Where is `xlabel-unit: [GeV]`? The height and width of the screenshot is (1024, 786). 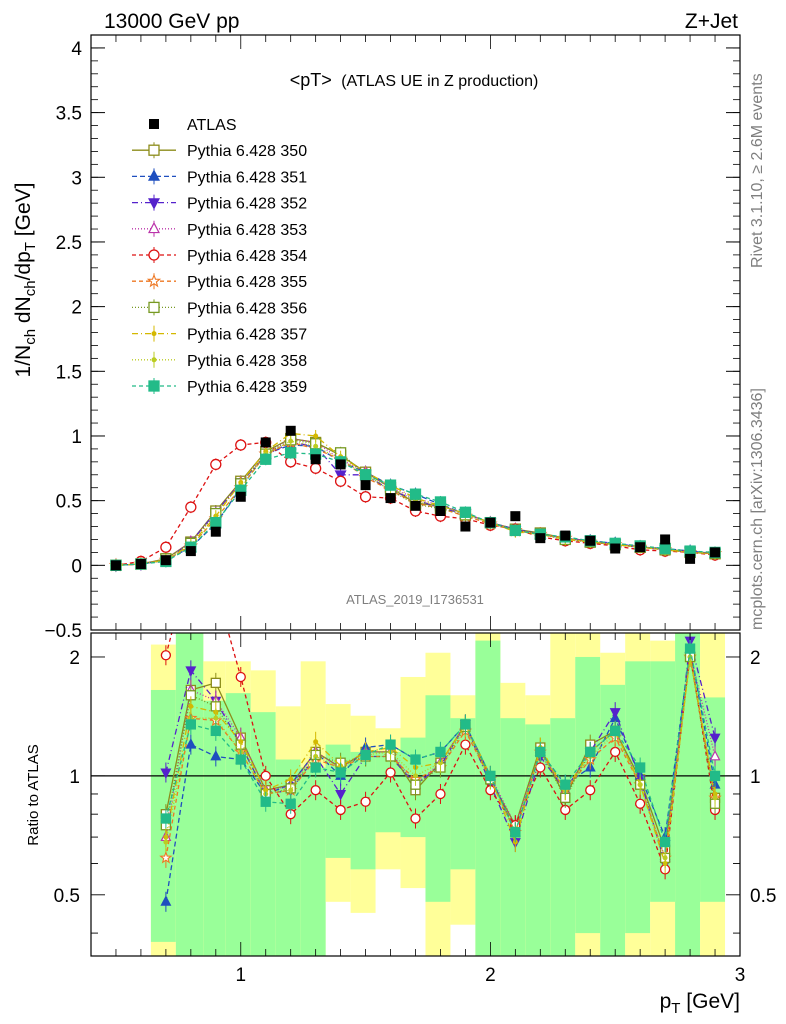 xlabel-unit: [GeV] is located at coordinates (710, 1001).